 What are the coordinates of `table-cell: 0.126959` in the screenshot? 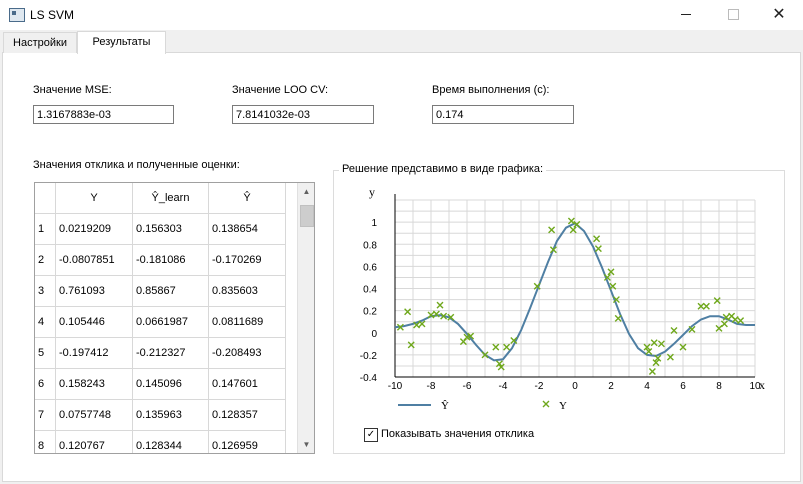 It's located at (247, 442).